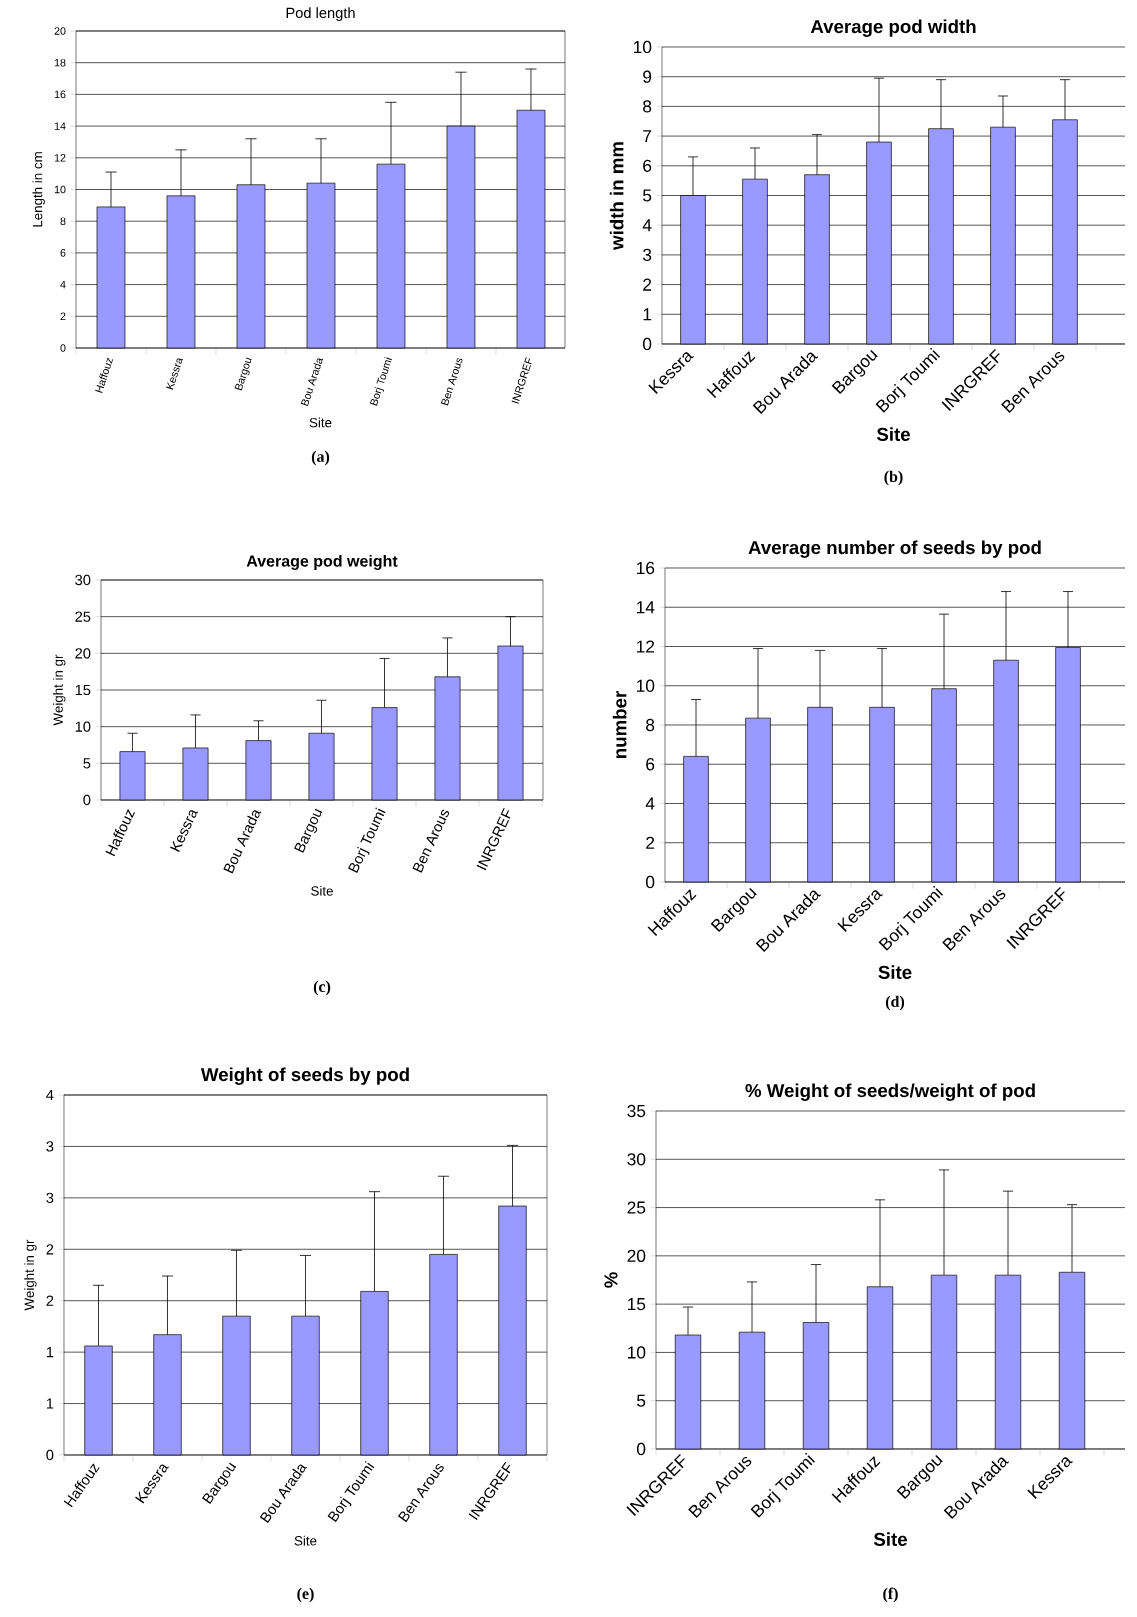 Image resolution: width=1137 pixels, height=1617 pixels. Describe the element at coordinates (890, 1092) in the screenshot. I see `chart-title: % Weight of seeds/weight of pod` at that location.